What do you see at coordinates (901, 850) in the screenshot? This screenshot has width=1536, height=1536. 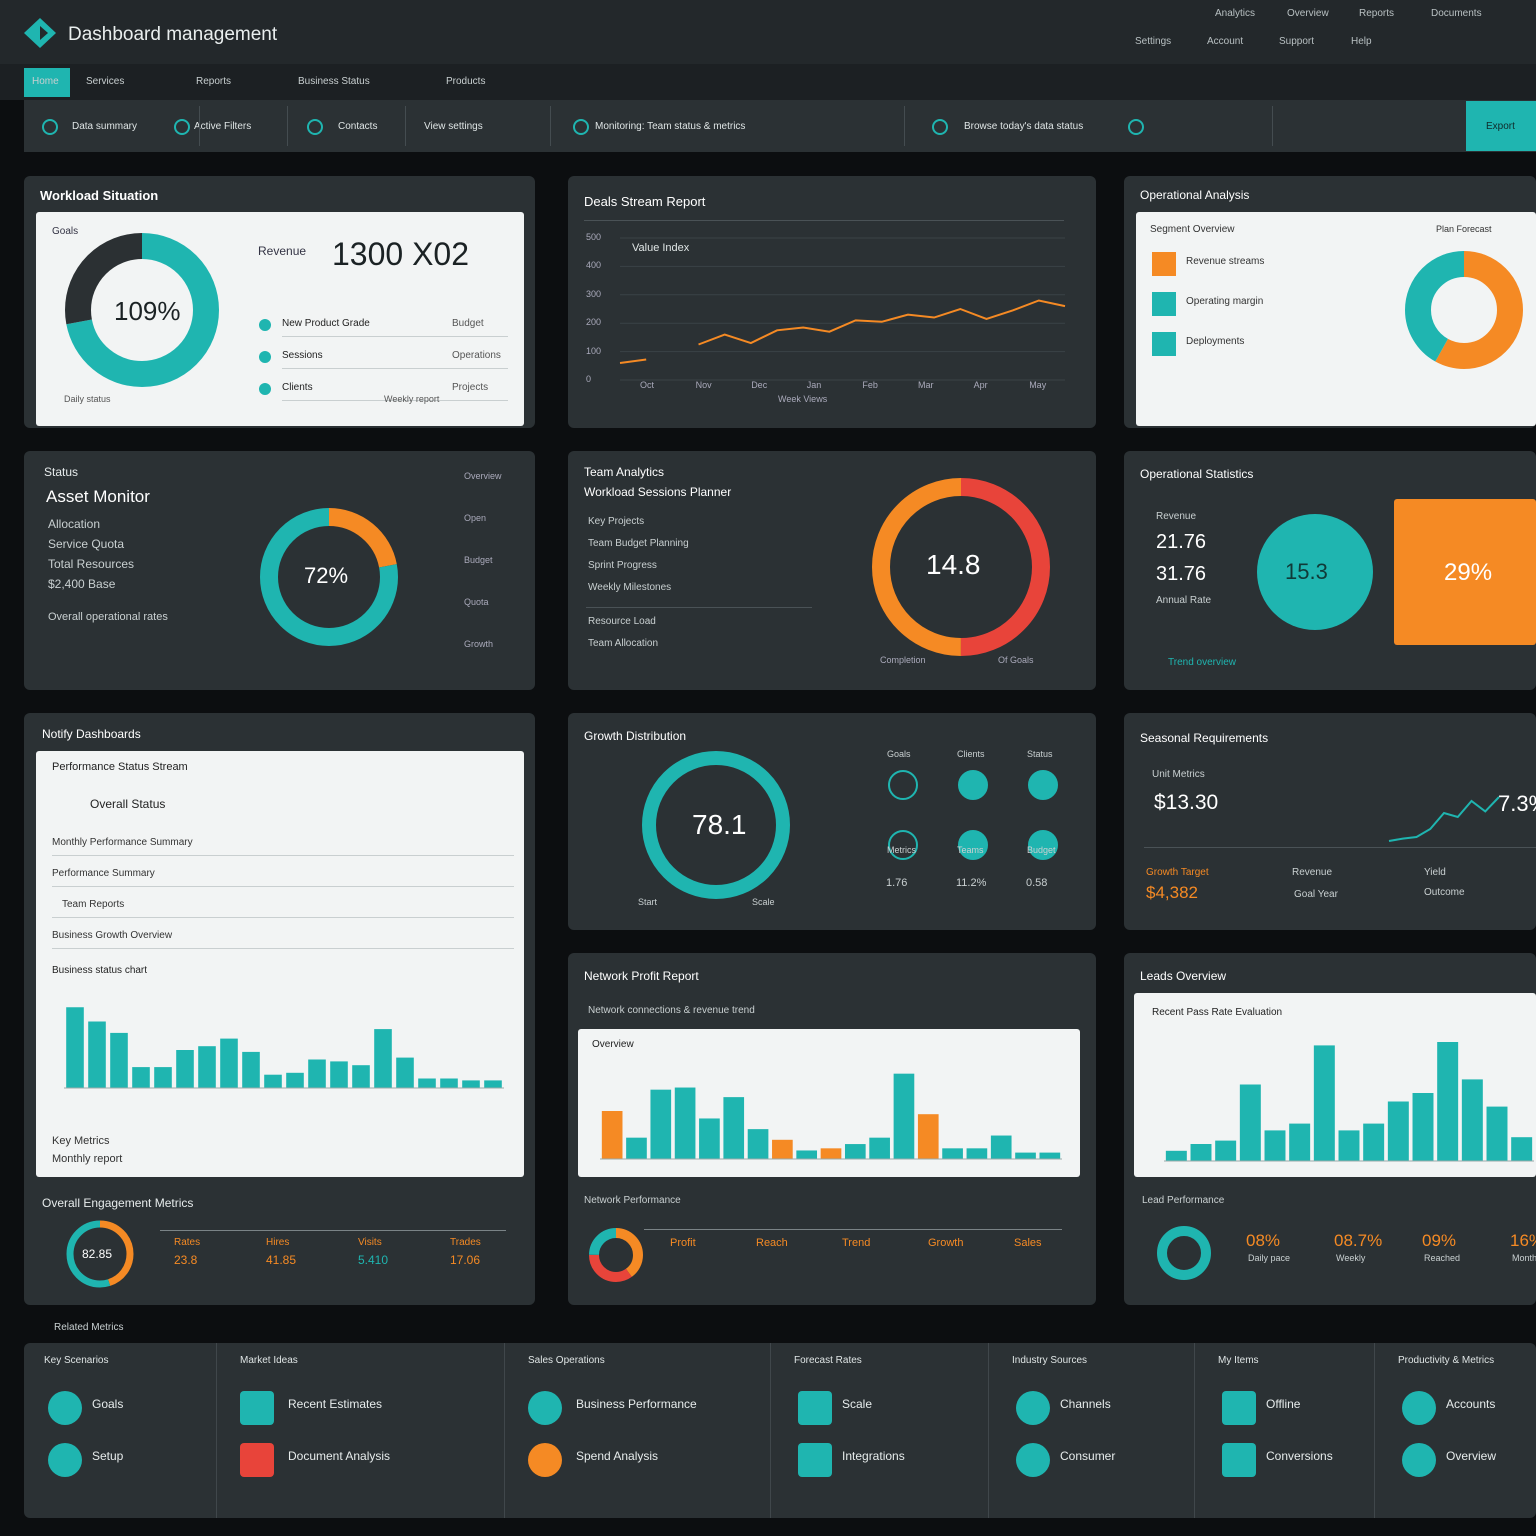 I see `icon-label: Metrics` at bounding box center [901, 850].